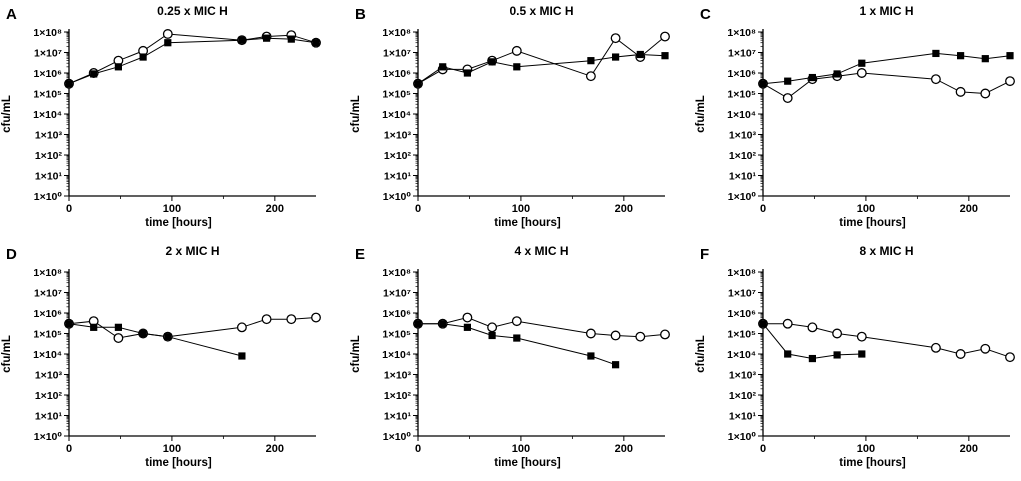 The image size is (1021, 481). What do you see at coordinates (192, 251) in the screenshot?
I see `panel-title: 2 x MIC H` at bounding box center [192, 251].